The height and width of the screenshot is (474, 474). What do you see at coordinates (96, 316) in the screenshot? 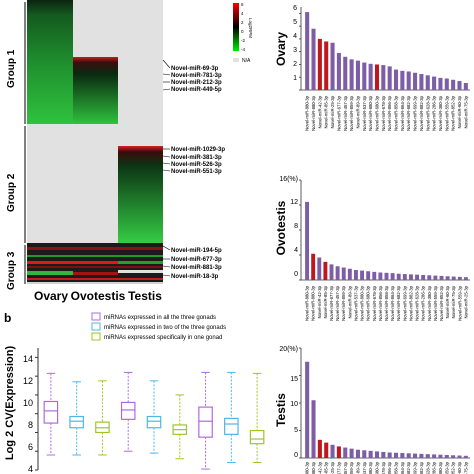
I see `legend-swatch-all` at bounding box center [96, 316].